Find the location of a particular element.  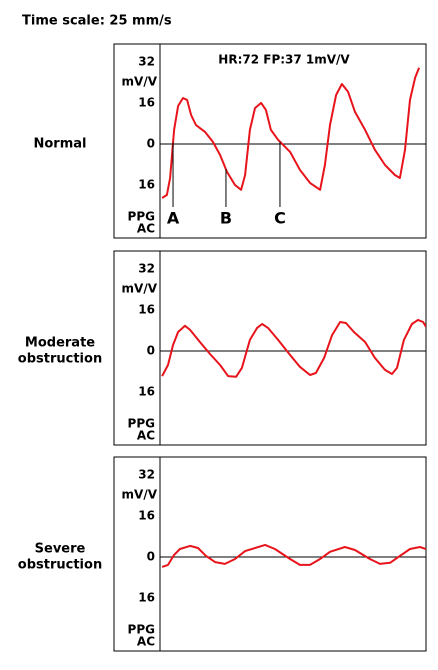

marker-label: A is located at coordinates (173, 218).